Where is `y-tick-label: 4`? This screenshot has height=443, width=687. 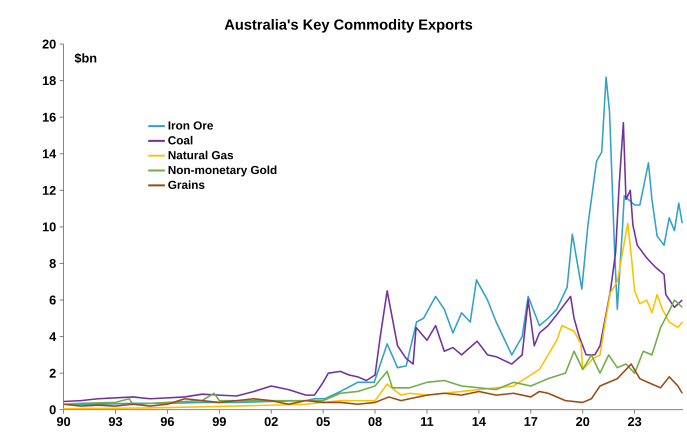 y-tick-label: 4 is located at coordinates (52, 336).